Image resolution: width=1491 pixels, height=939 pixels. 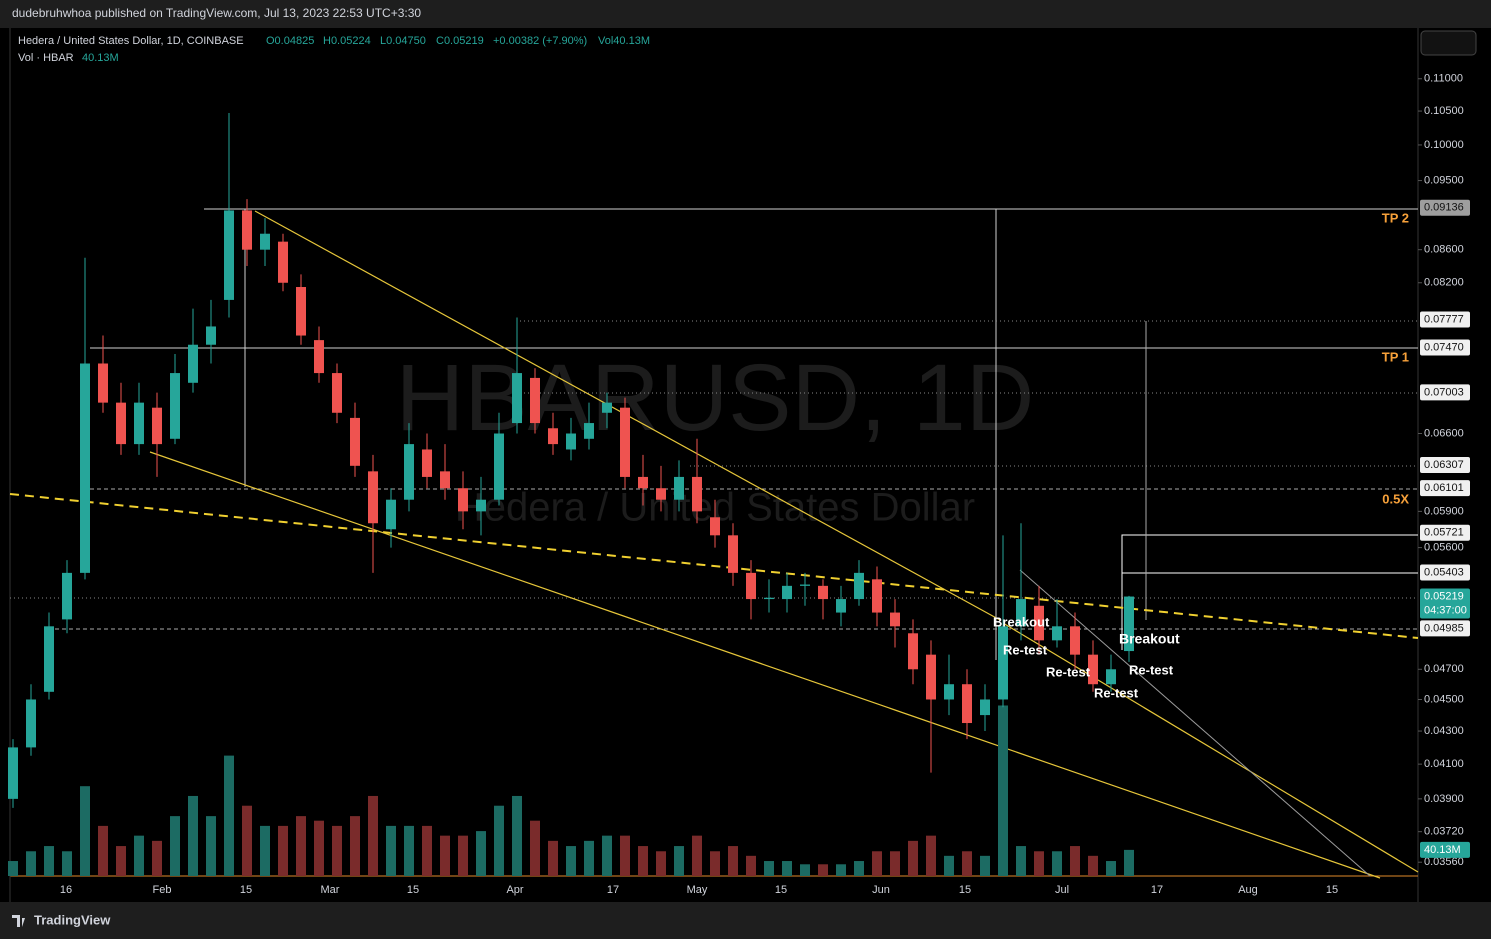 What do you see at coordinates (1444, 347) in the screenshot?
I see `price-label: 0.07470` at bounding box center [1444, 347].